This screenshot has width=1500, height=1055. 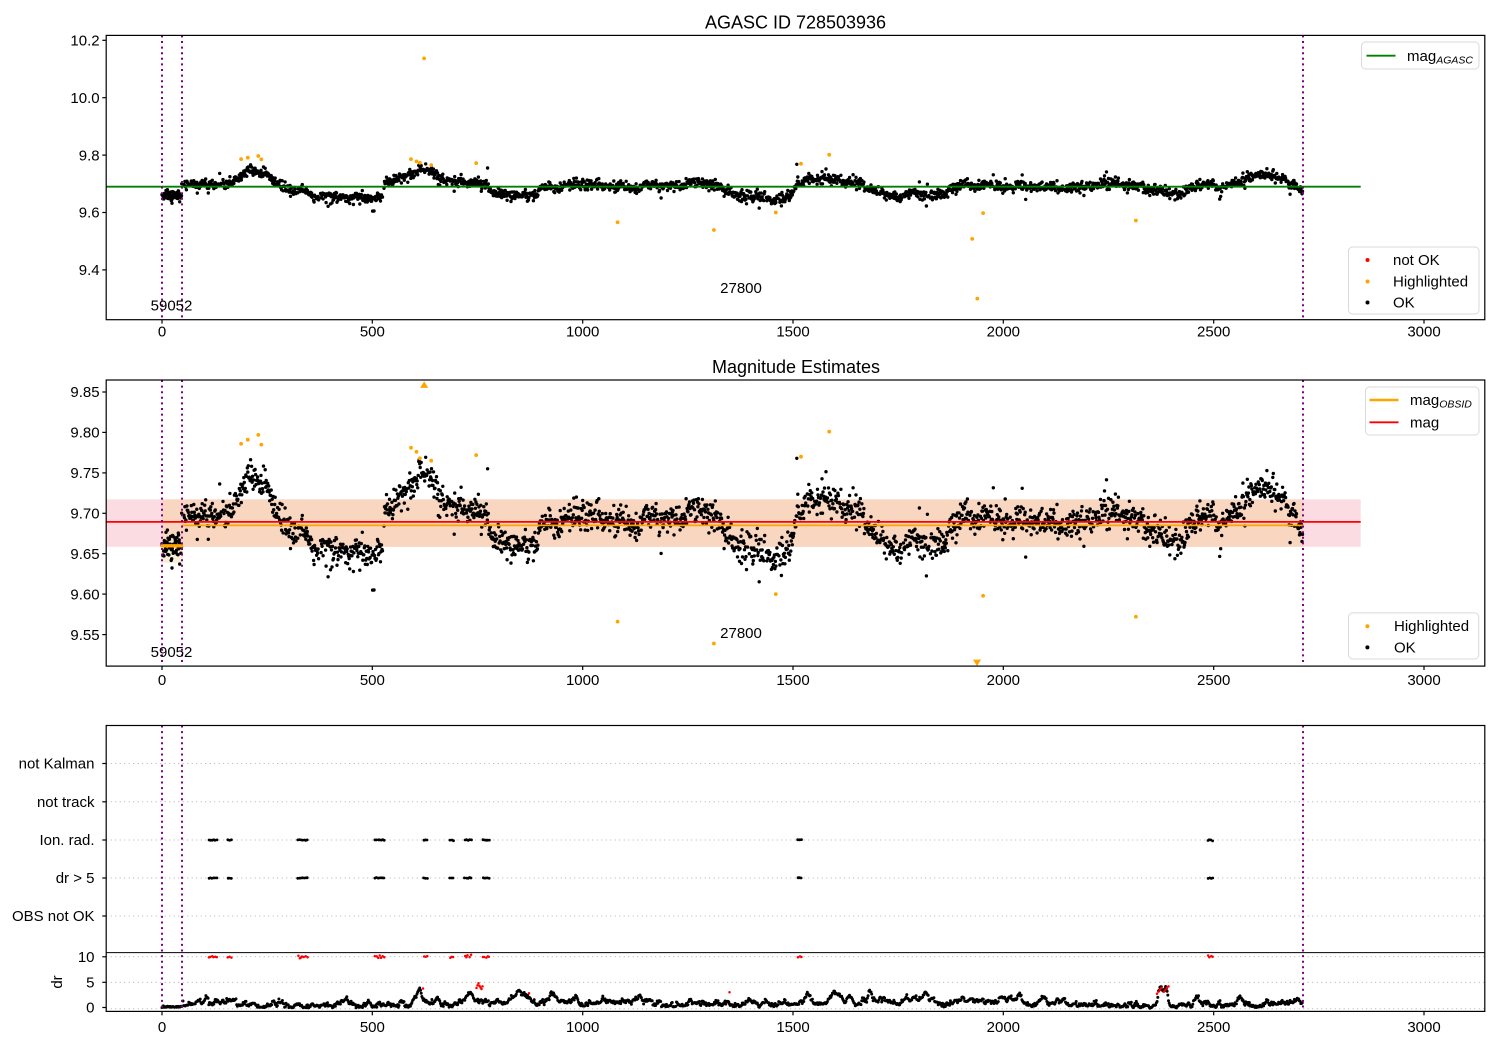 I want to click on svg-text: 9.65, so click(x=84, y=554).